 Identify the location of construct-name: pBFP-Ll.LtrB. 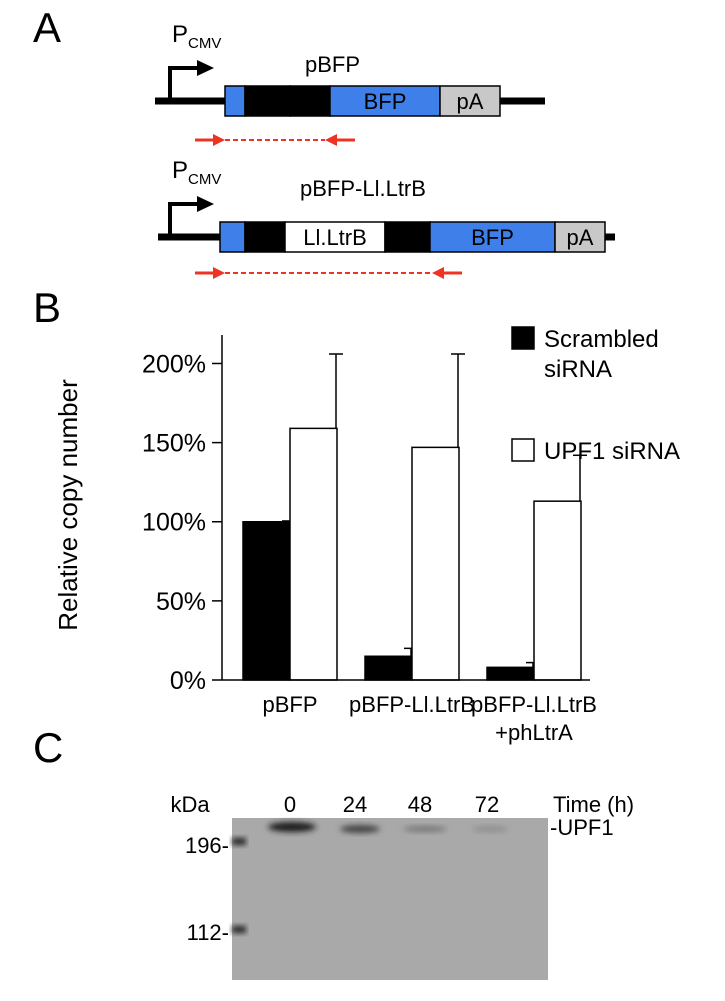
(363, 188).